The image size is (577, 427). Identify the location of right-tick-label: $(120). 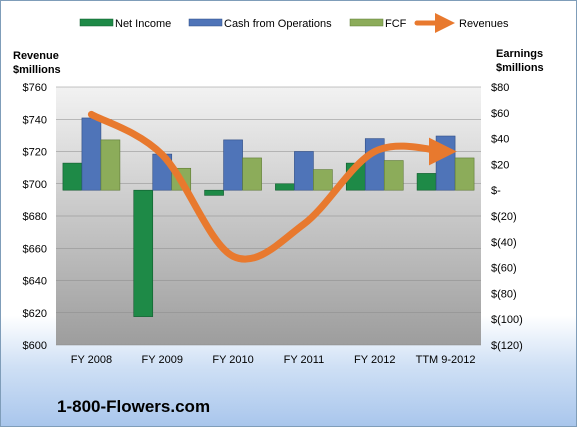
(507, 346).